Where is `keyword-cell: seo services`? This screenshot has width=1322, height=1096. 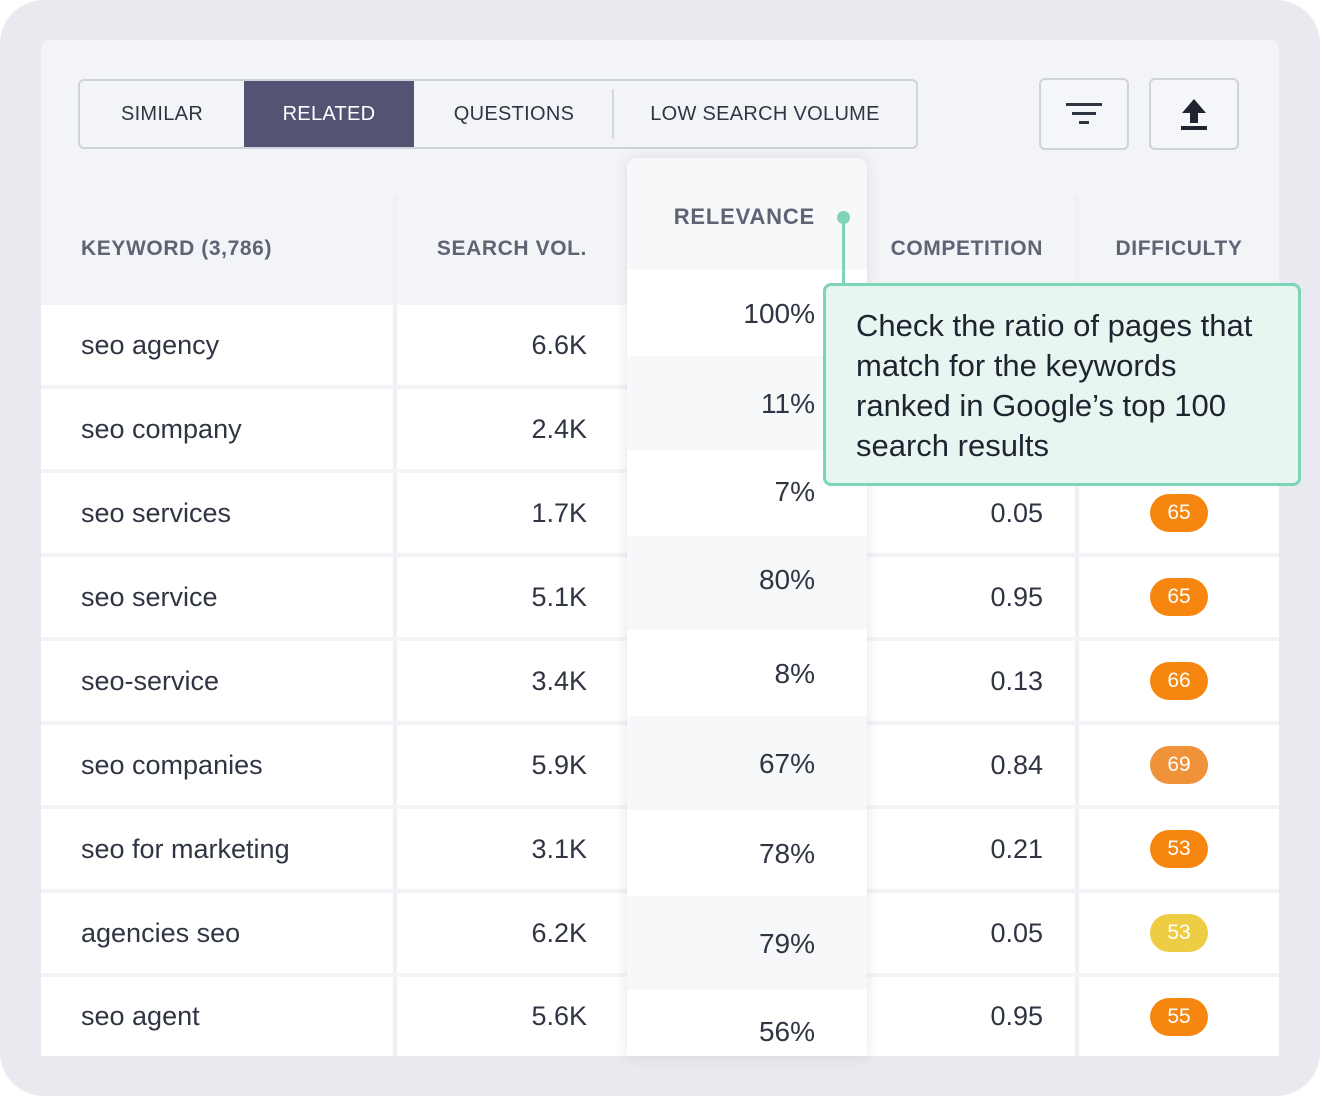
keyword-cell: seo services is located at coordinates (156, 512).